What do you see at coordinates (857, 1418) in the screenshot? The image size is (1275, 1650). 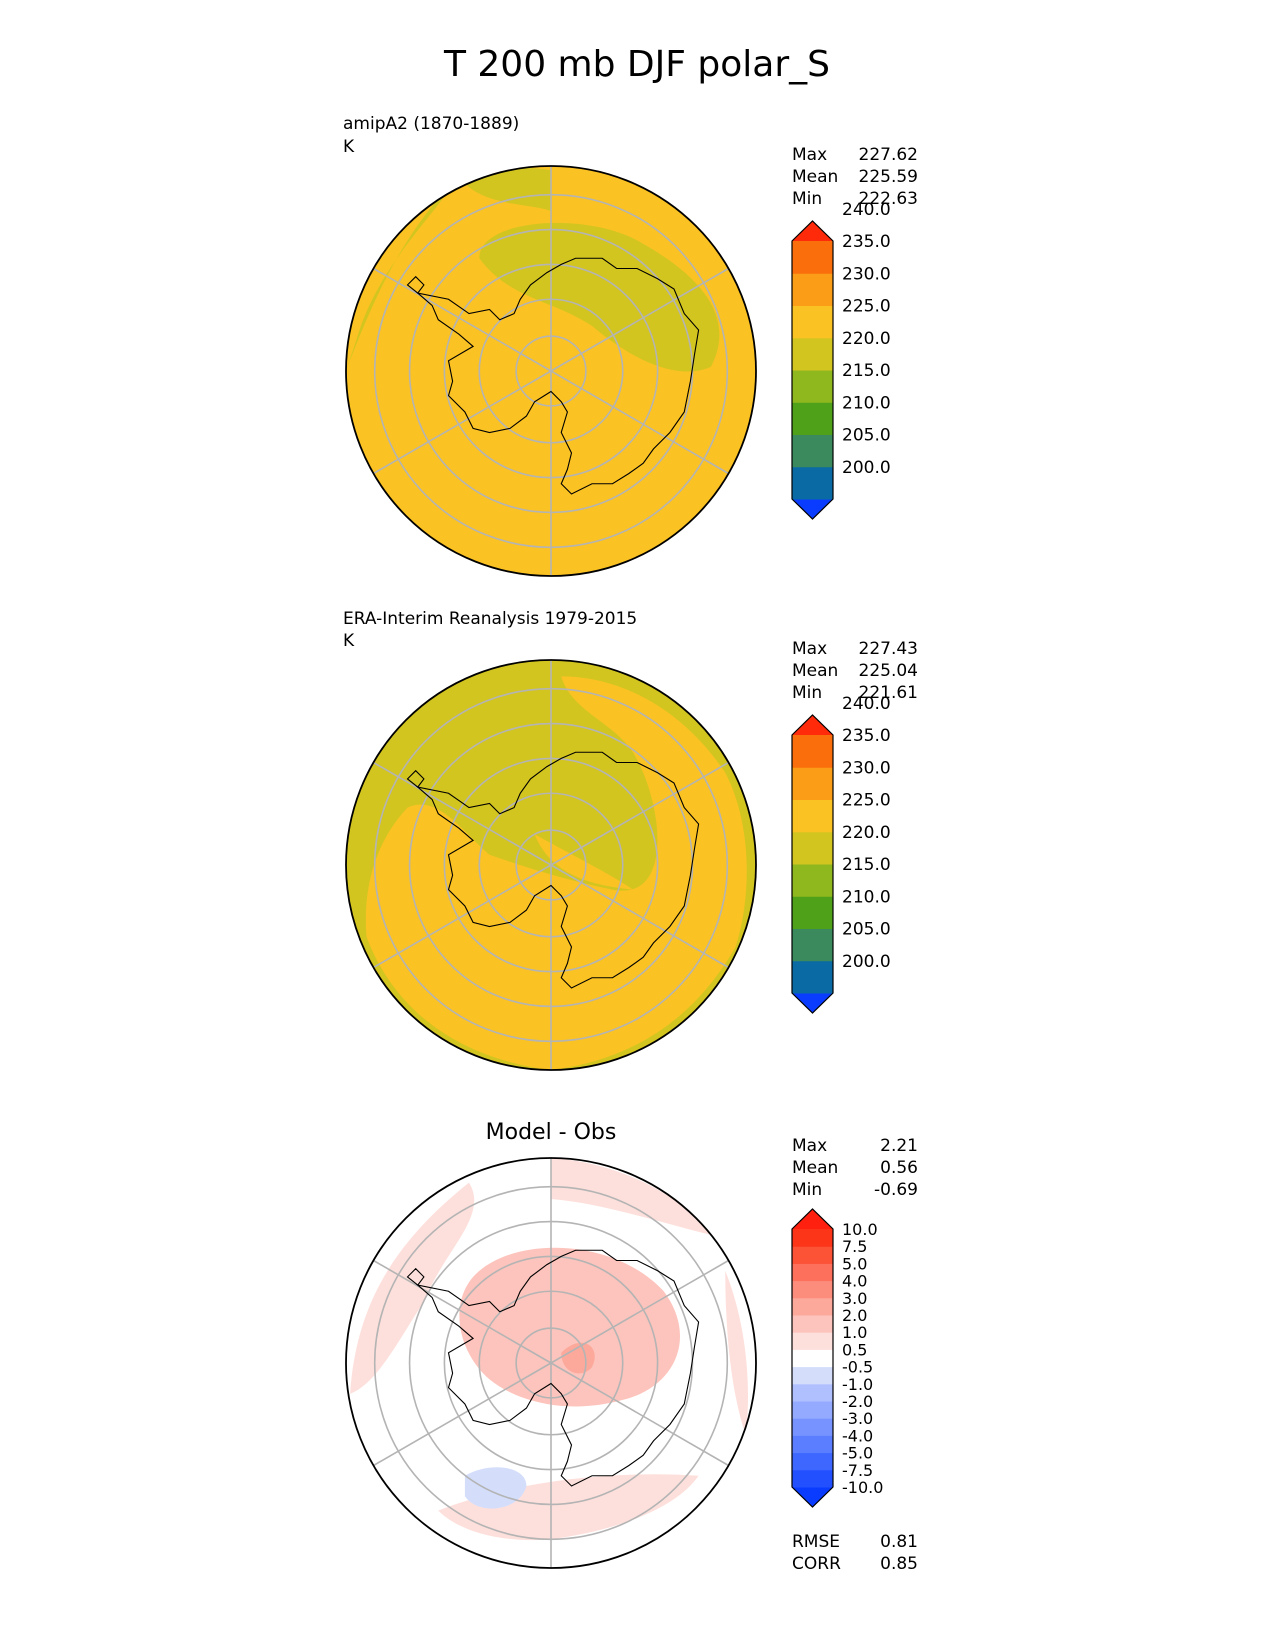 I see `colorbar-tick-label: -3.0` at bounding box center [857, 1418].